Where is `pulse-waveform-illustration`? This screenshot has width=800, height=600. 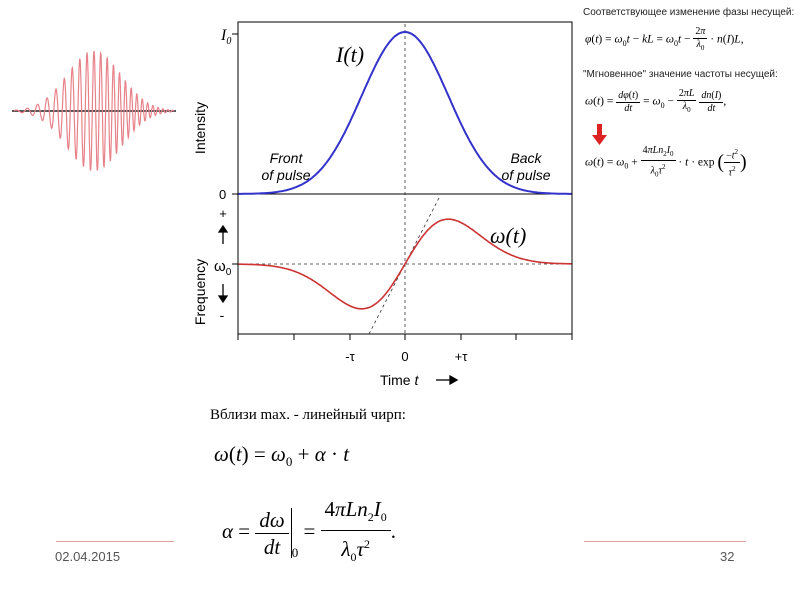 pulse-waveform-illustration is located at coordinates (94, 110).